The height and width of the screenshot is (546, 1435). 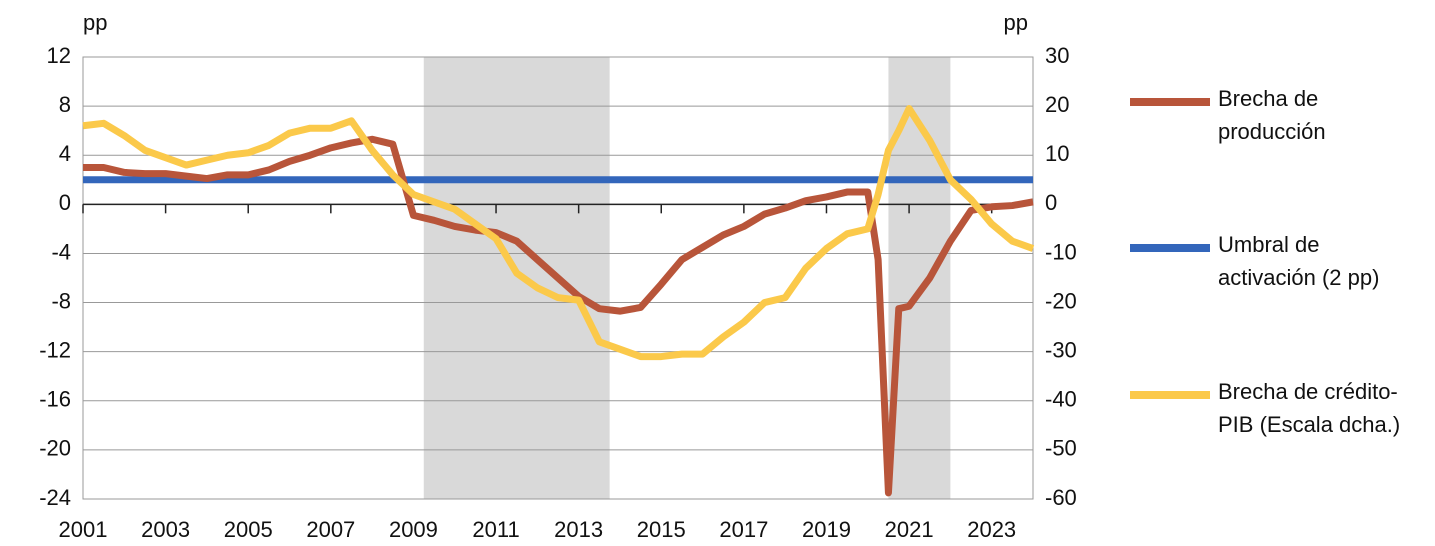 What do you see at coordinates (248, 529) in the screenshot?
I see `x-tick-label: 2005` at bounding box center [248, 529].